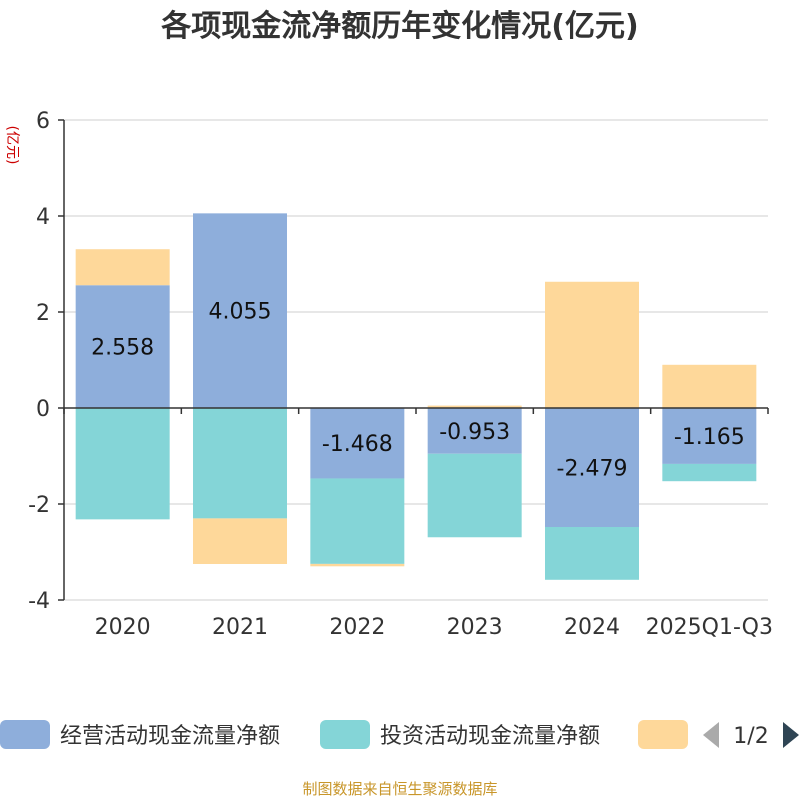 The height and width of the screenshot is (800, 800). Describe the element at coordinates (43, 217) in the screenshot. I see `y-tick-label: 4` at that location.